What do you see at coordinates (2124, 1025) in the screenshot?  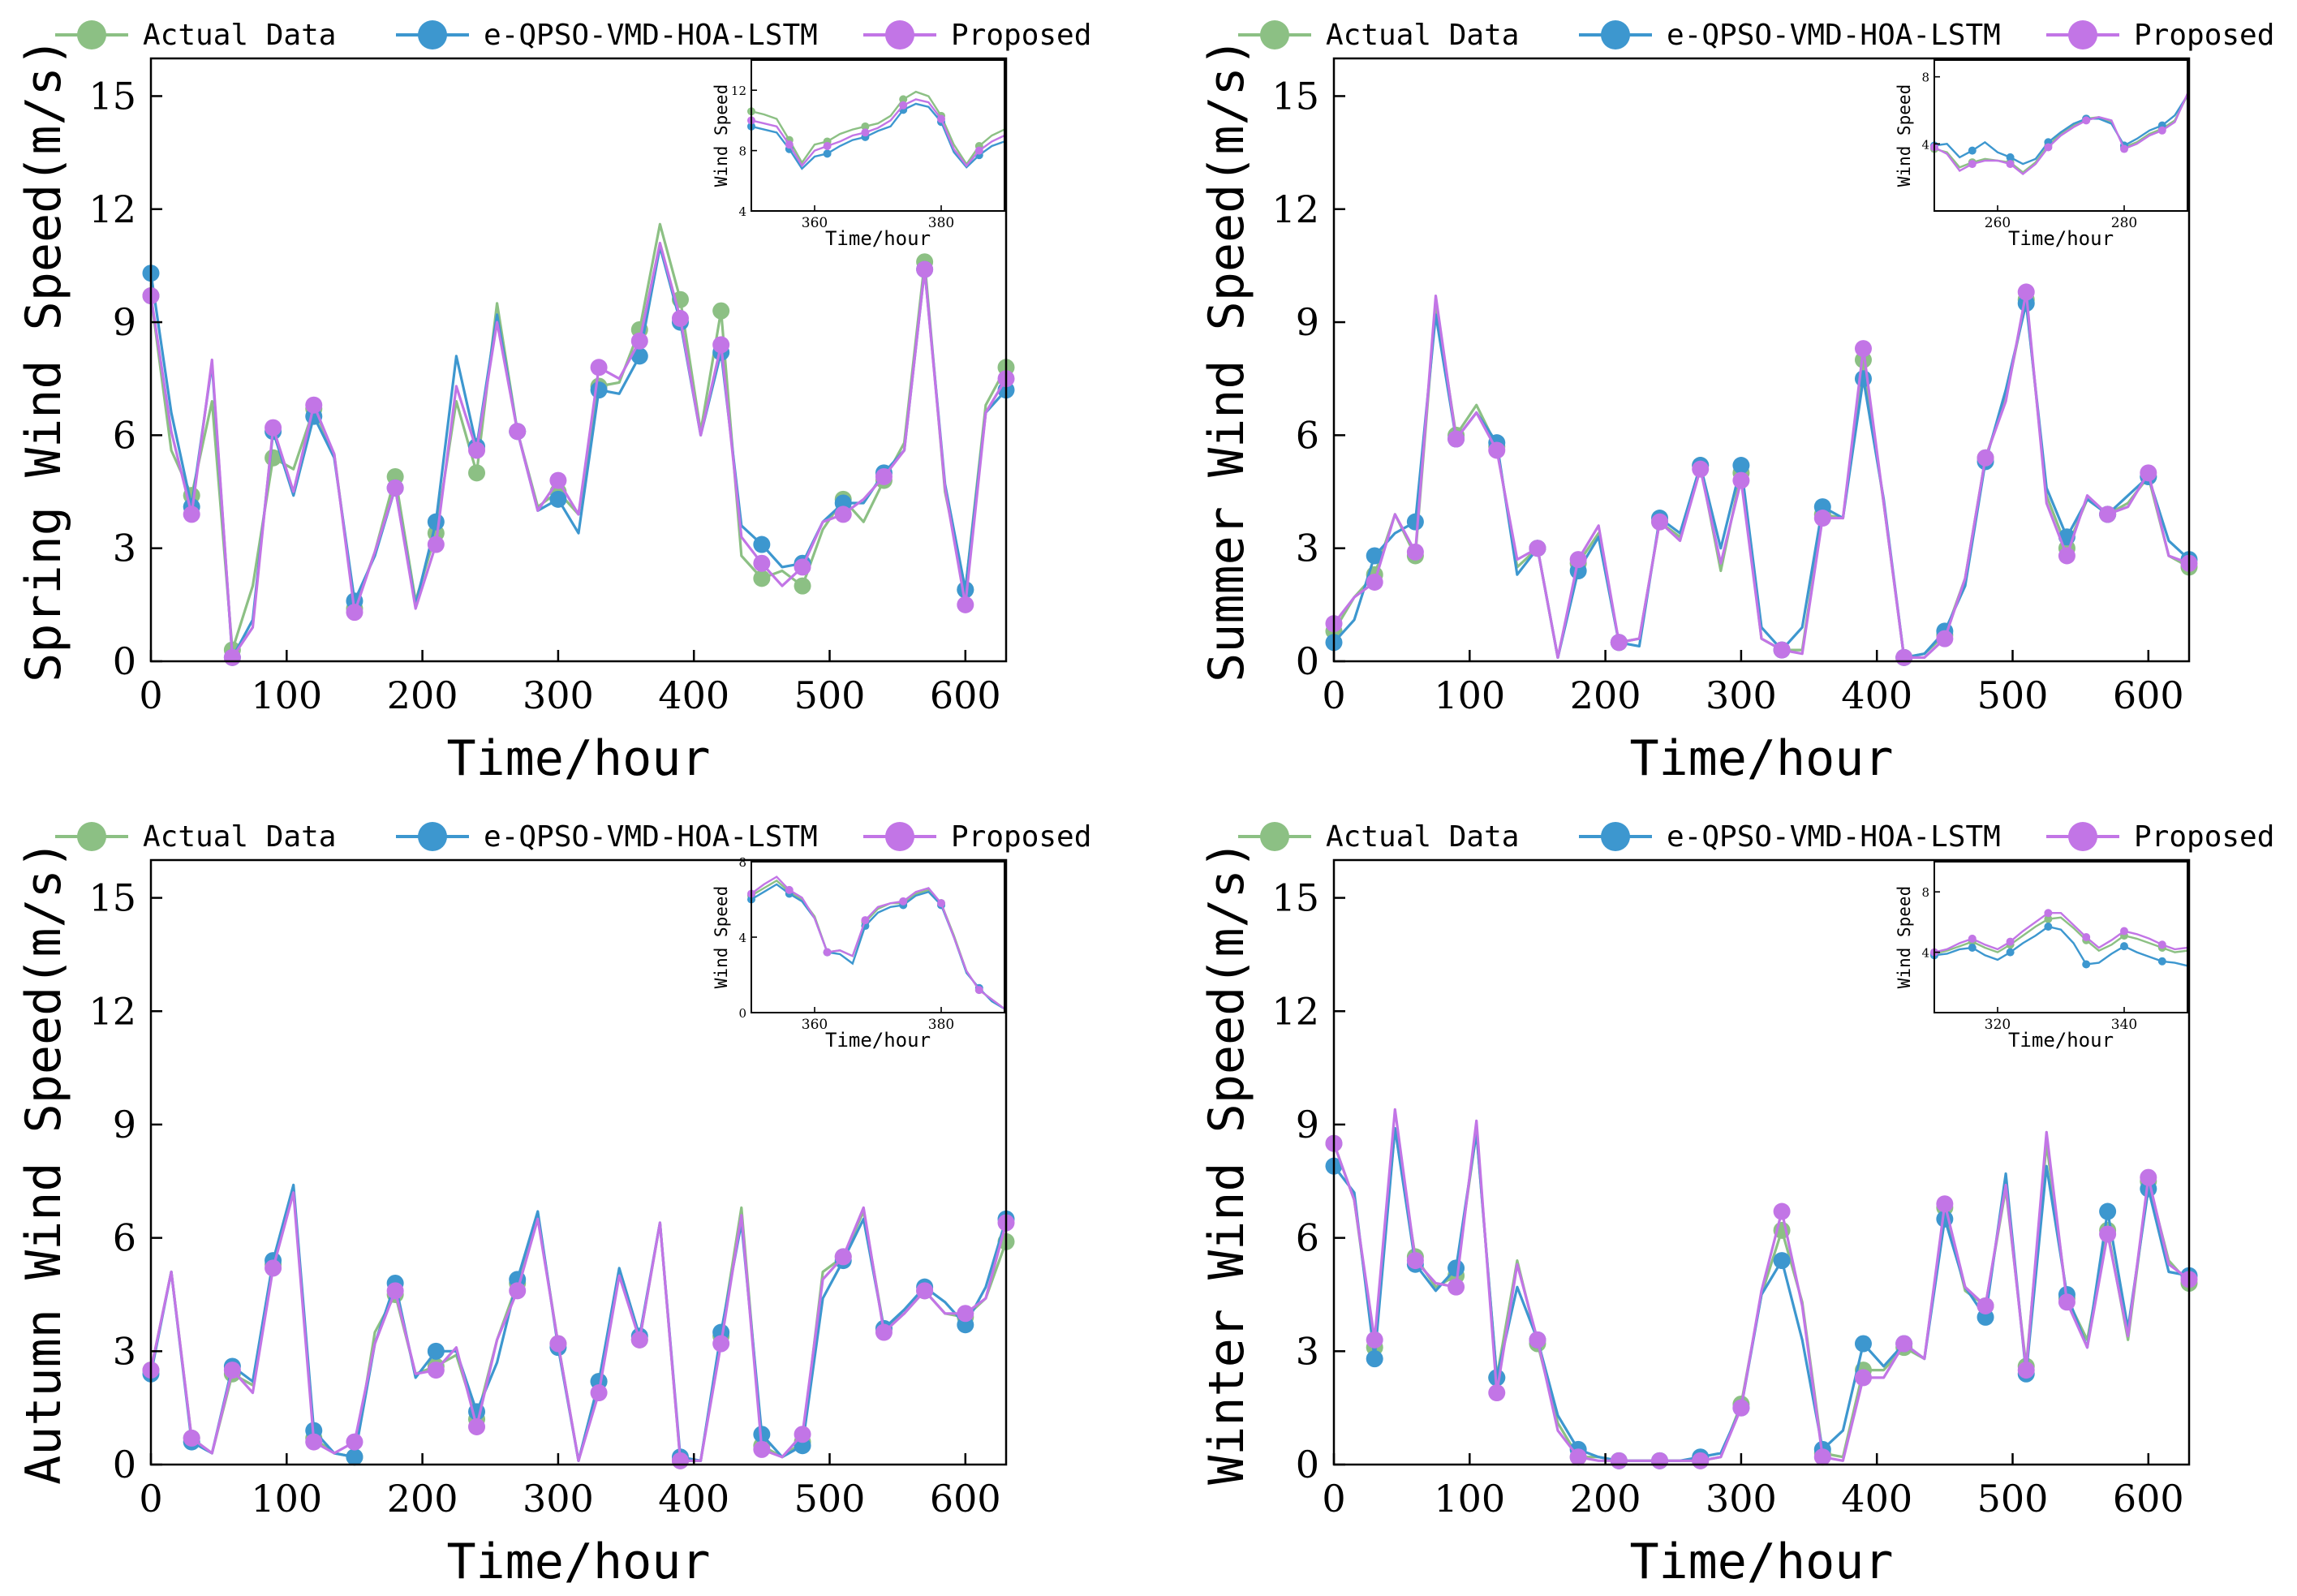 I see `inset-x-tick-label: 340` at bounding box center [2124, 1025].